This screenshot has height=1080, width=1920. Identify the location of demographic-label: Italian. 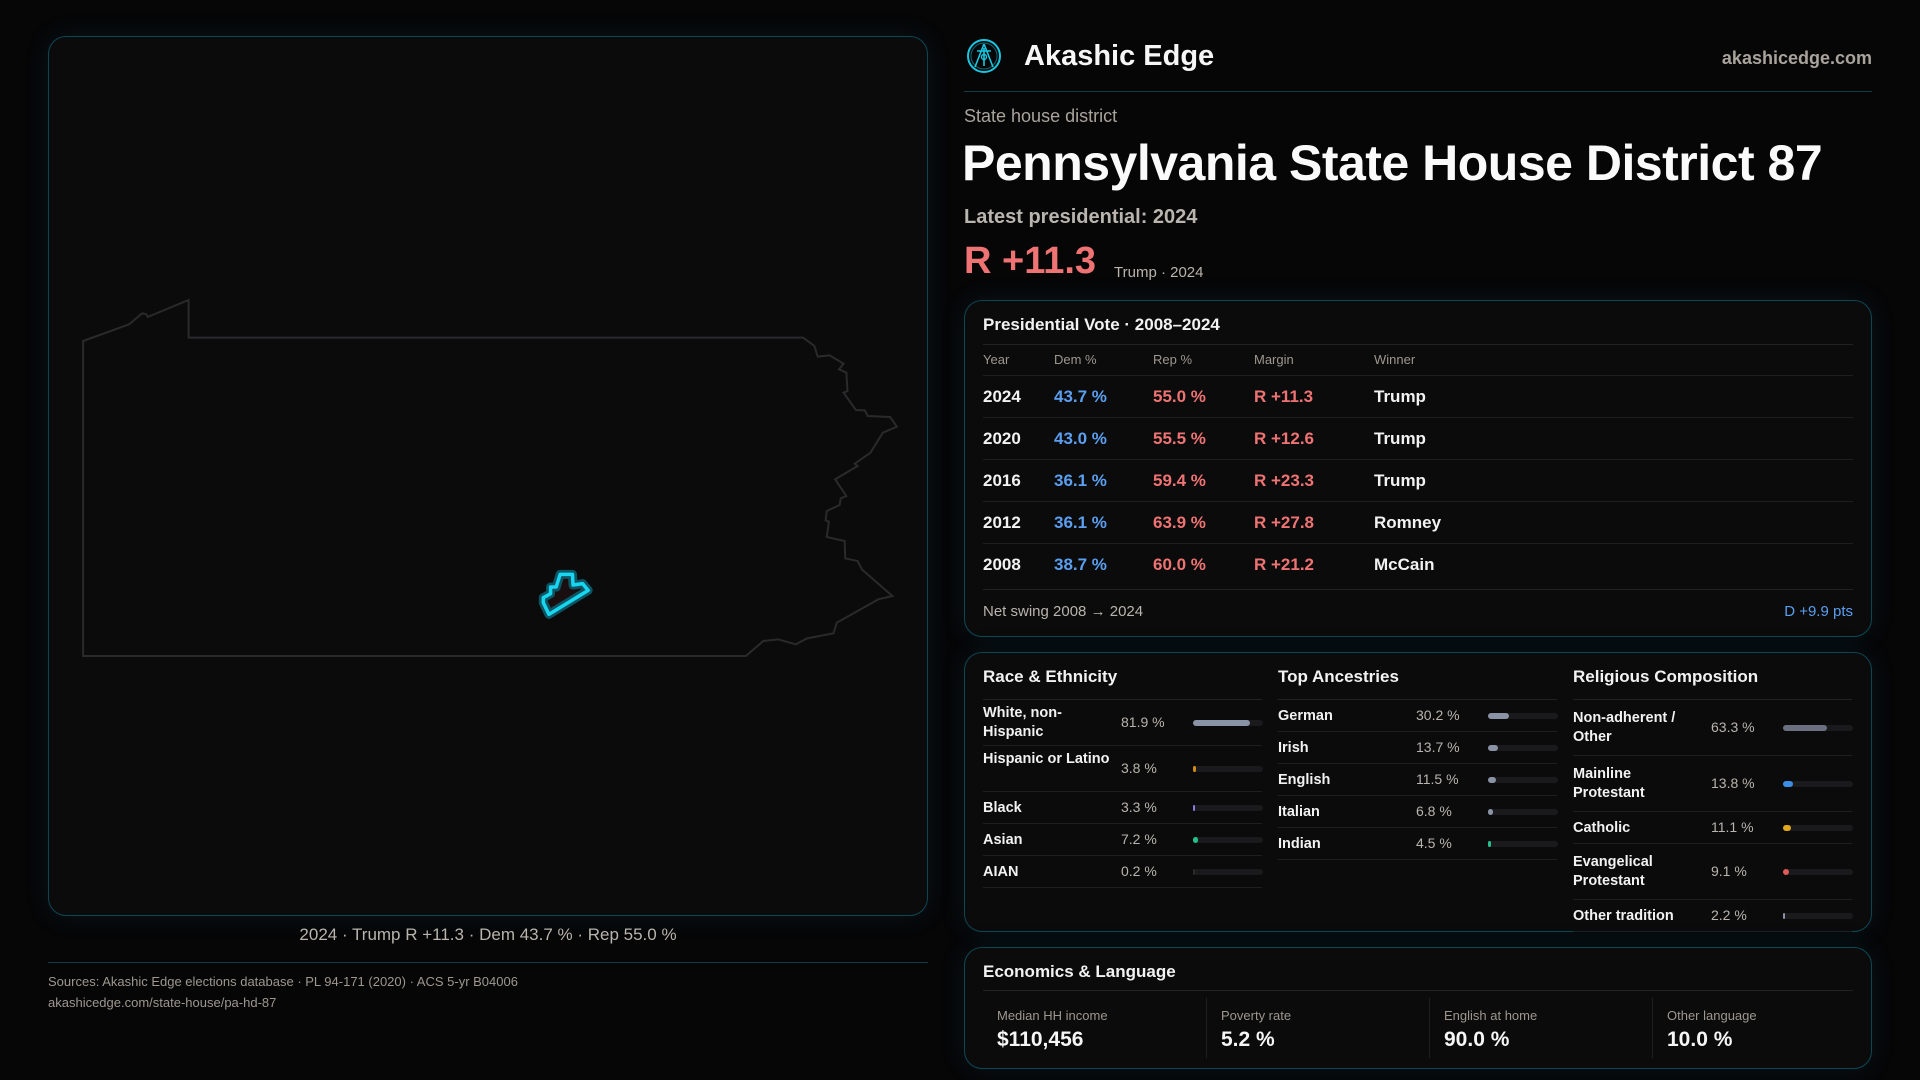
(1299, 812).